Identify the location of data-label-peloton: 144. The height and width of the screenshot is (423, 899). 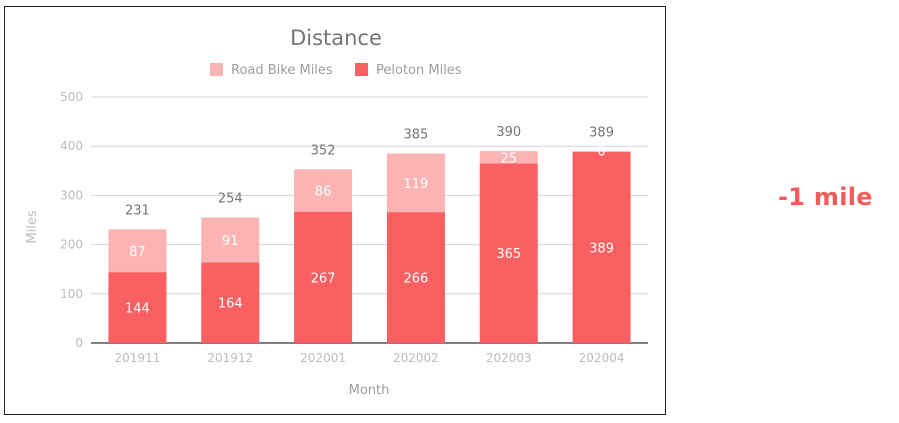
(137, 309).